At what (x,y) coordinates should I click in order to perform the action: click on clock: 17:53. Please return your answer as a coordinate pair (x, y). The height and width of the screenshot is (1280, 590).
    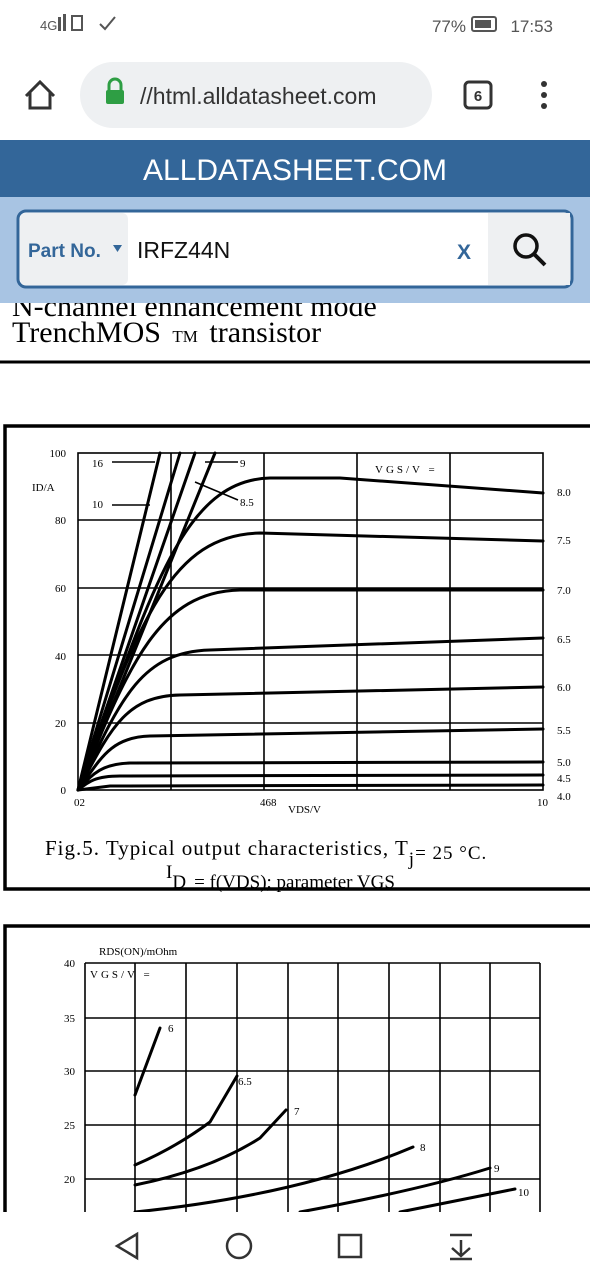
    Looking at the image, I should click on (531, 26).